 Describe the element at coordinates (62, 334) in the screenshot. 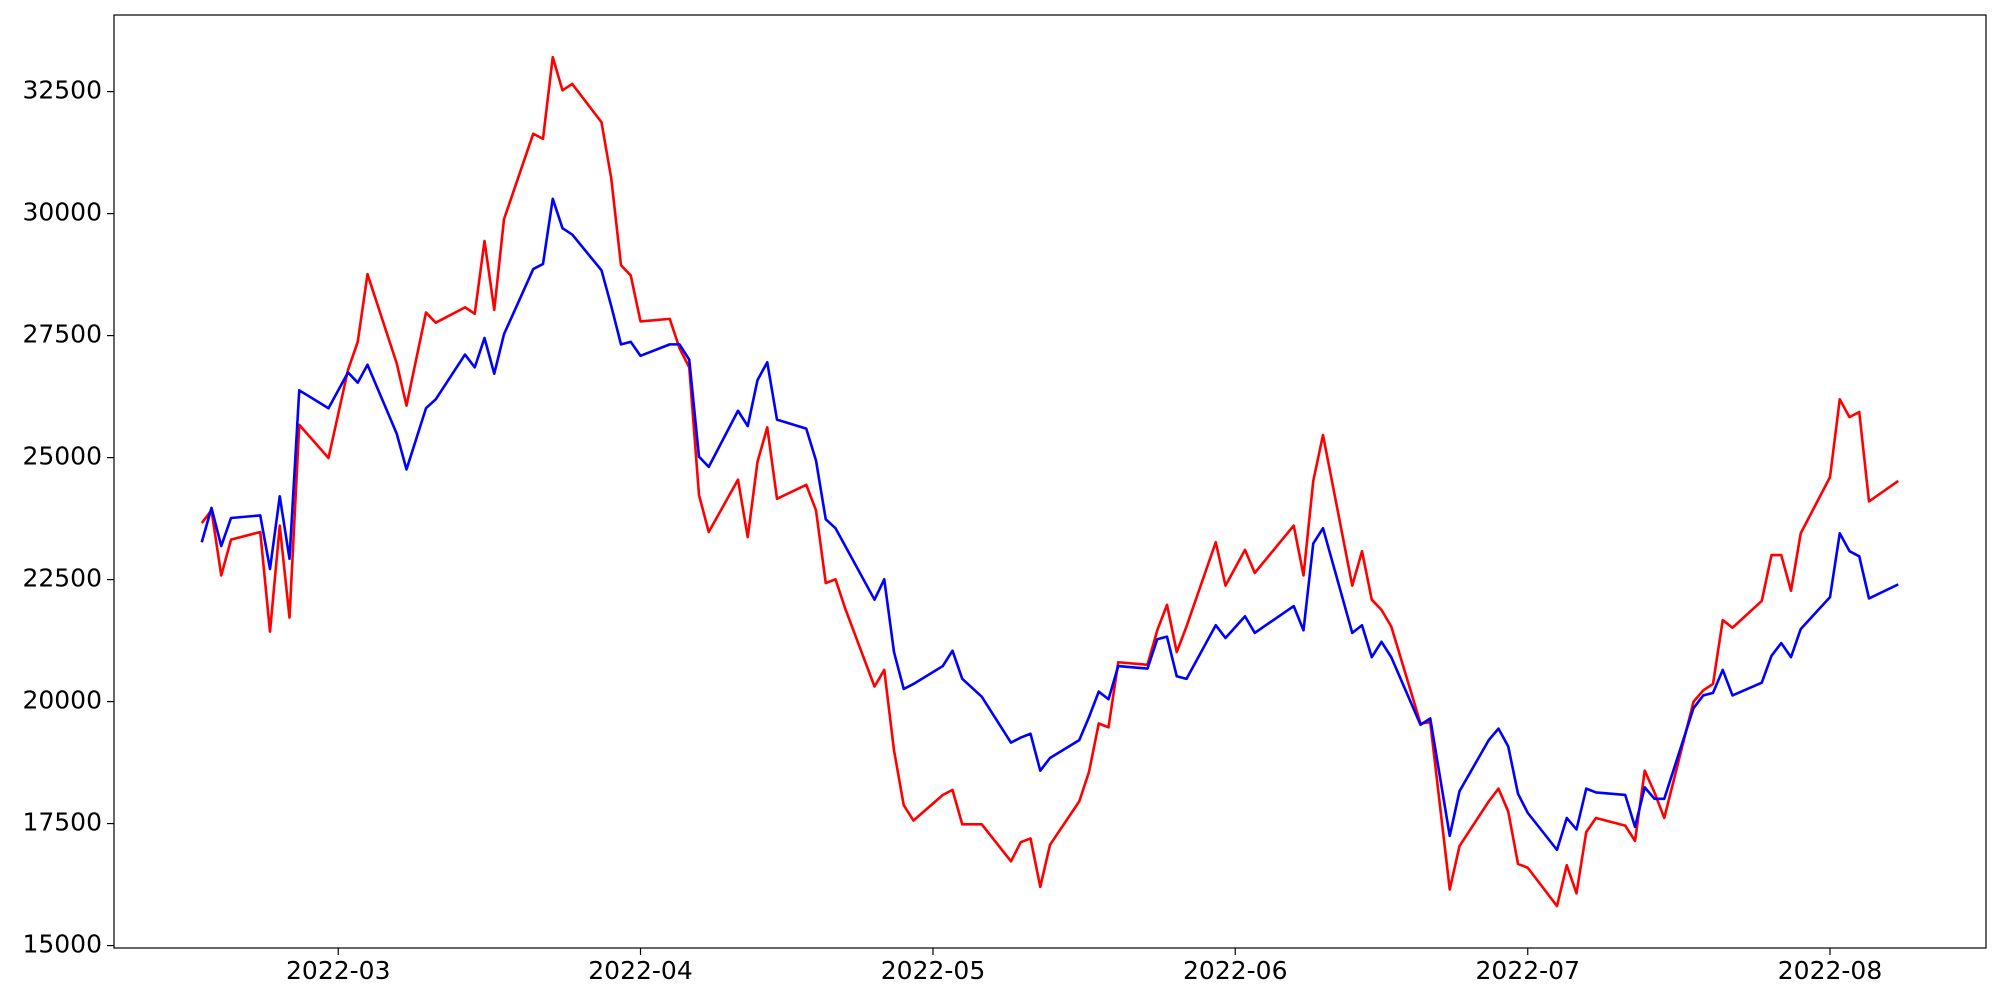

I see `y-tick-label: 27500` at that location.